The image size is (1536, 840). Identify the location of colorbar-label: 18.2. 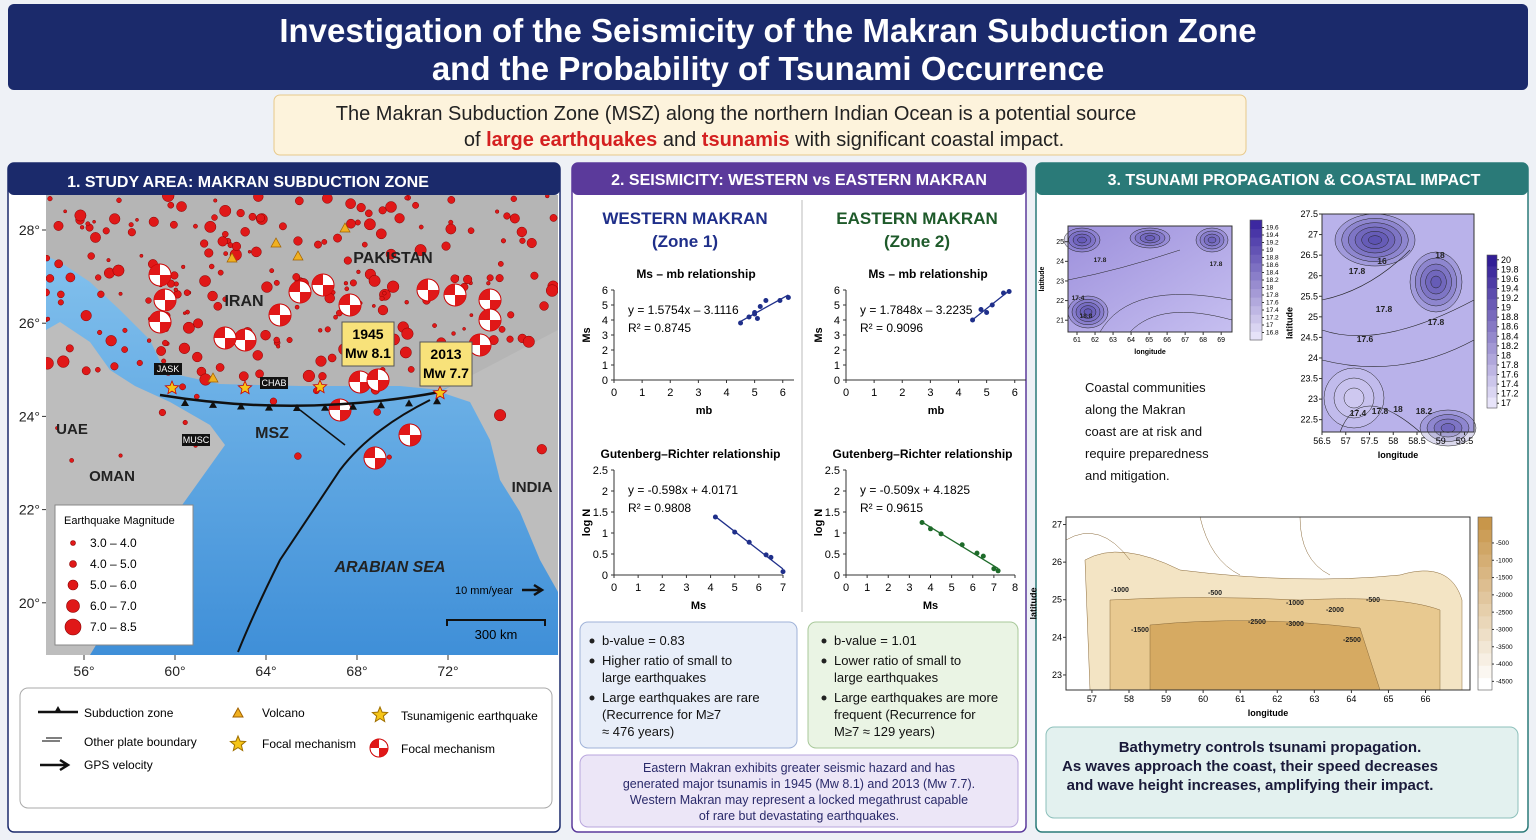
(1510, 346).